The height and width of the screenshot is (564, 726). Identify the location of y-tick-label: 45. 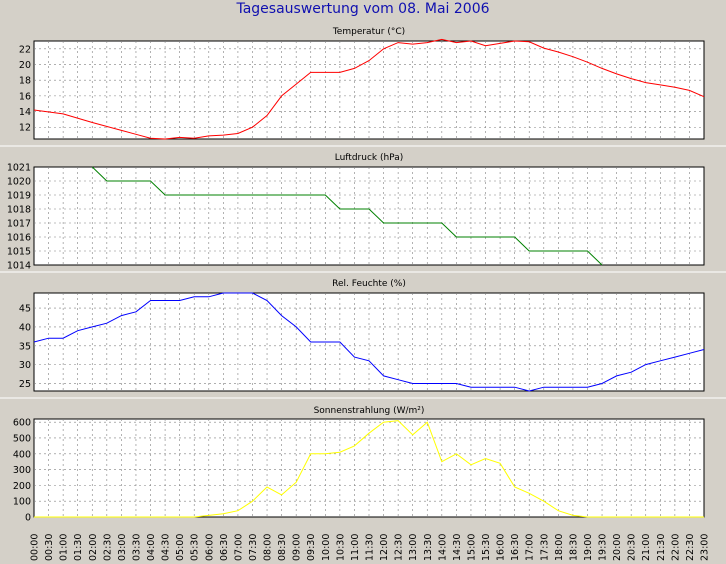
(25, 309).